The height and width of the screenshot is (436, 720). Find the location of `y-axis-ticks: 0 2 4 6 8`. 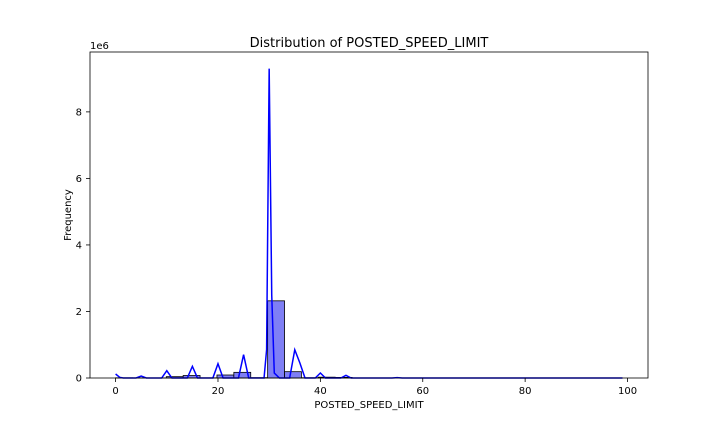

y-axis-ticks: 0 2 4 6 8 is located at coordinates (83, 245).